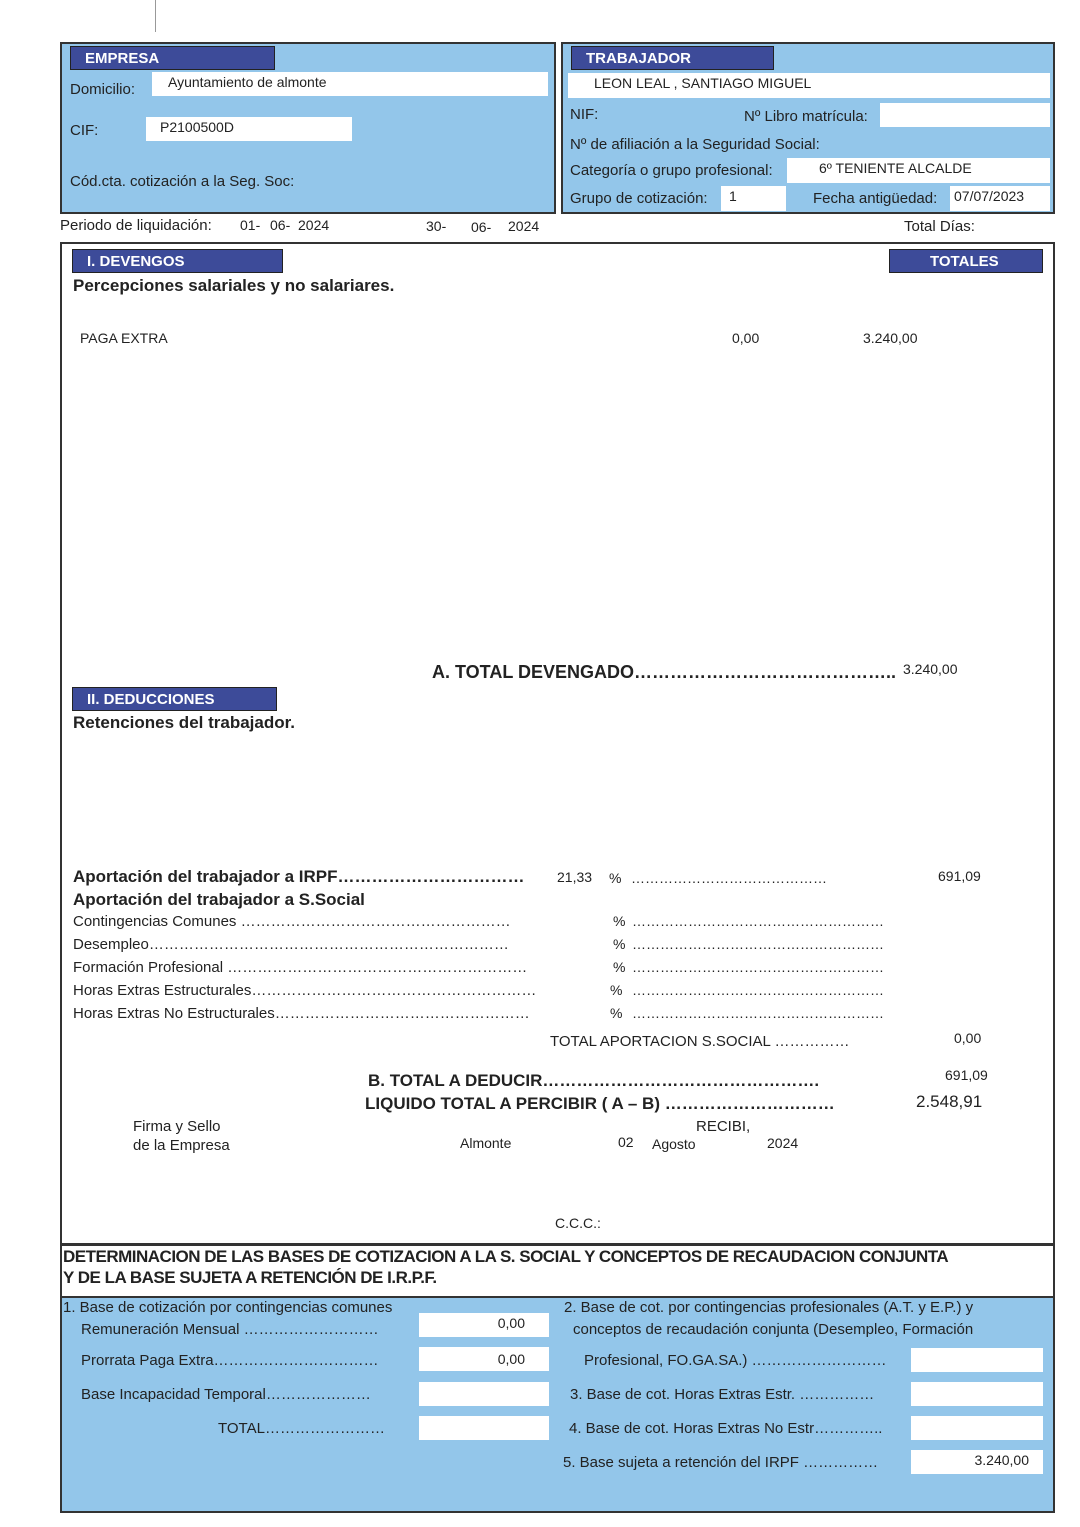 This screenshot has height=1527, width=1080. Describe the element at coordinates (695, 144) in the screenshot. I see `afiliacion-label: Nº de afiliación a la Seguridad Social:` at that location.